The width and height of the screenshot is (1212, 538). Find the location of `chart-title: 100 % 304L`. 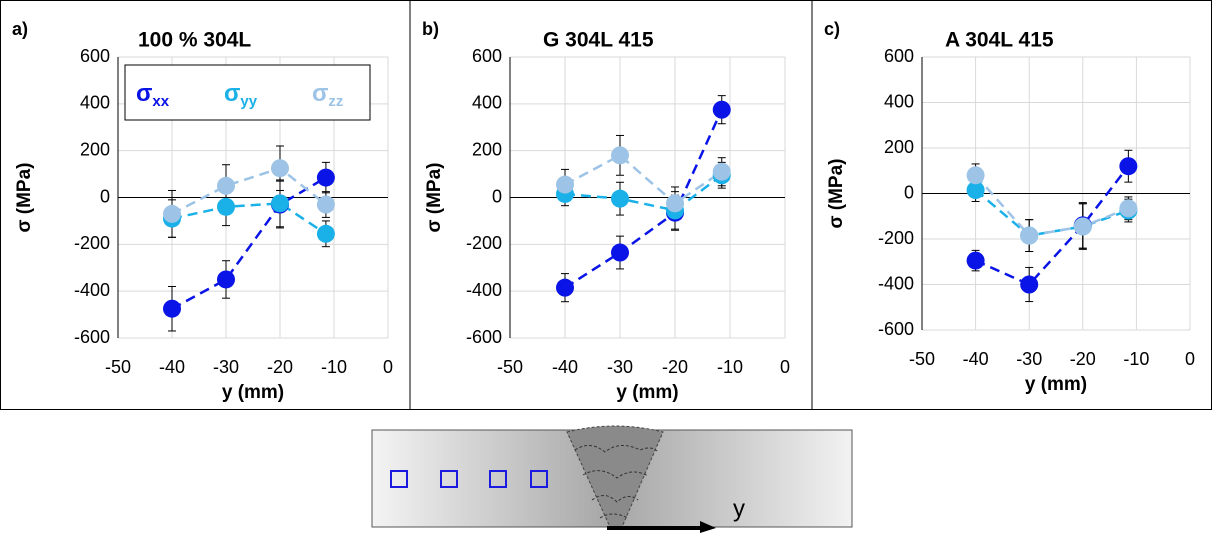

chart-title: 100 % 304L is located at coordinates (194, 40).